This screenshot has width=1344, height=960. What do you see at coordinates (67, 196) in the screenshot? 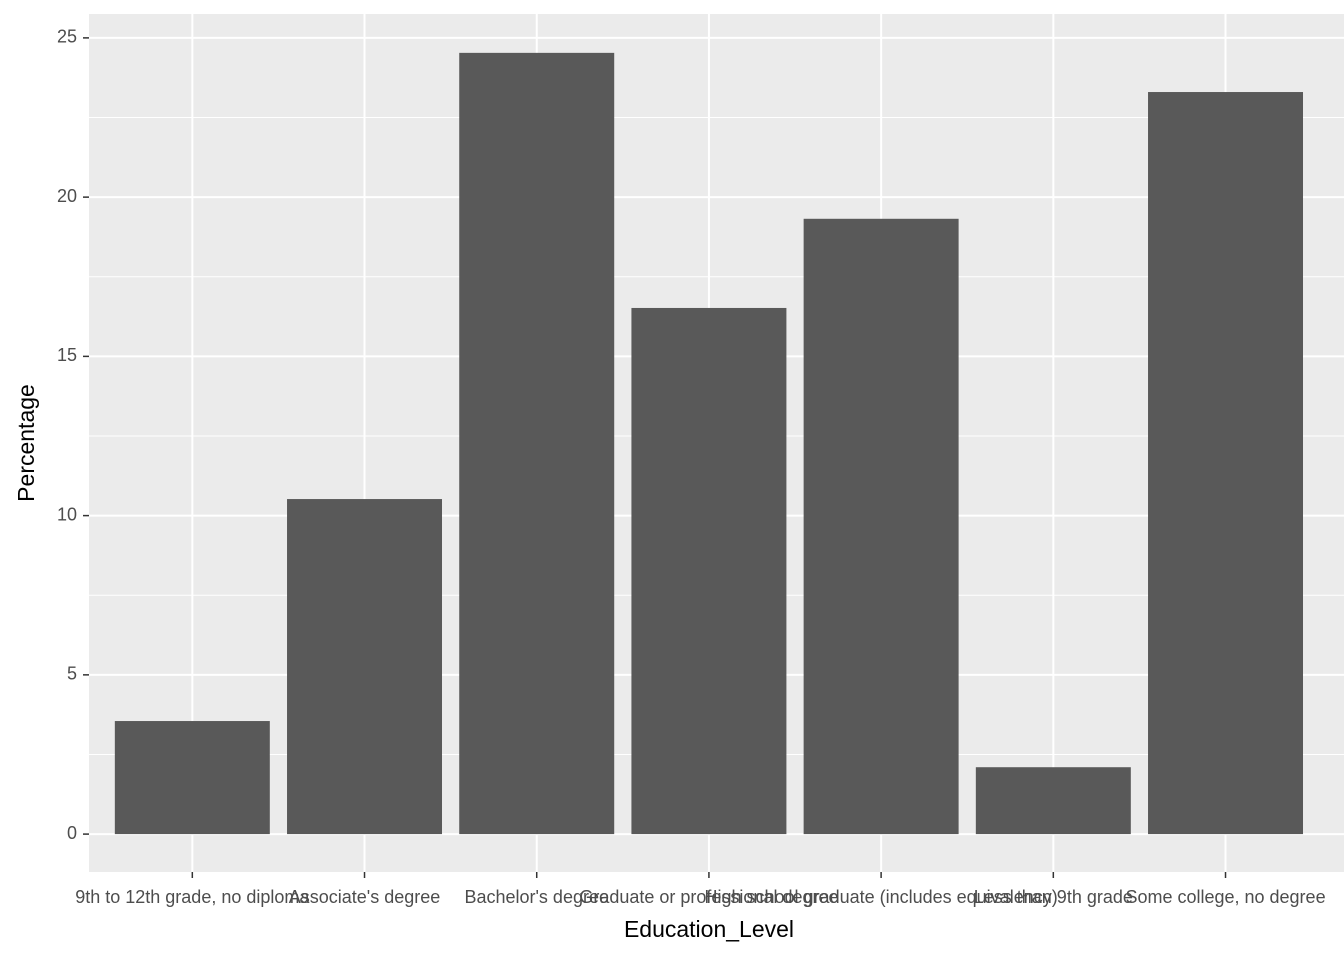
I see `y-tick-label: 20` at bounding box center [67, 196].